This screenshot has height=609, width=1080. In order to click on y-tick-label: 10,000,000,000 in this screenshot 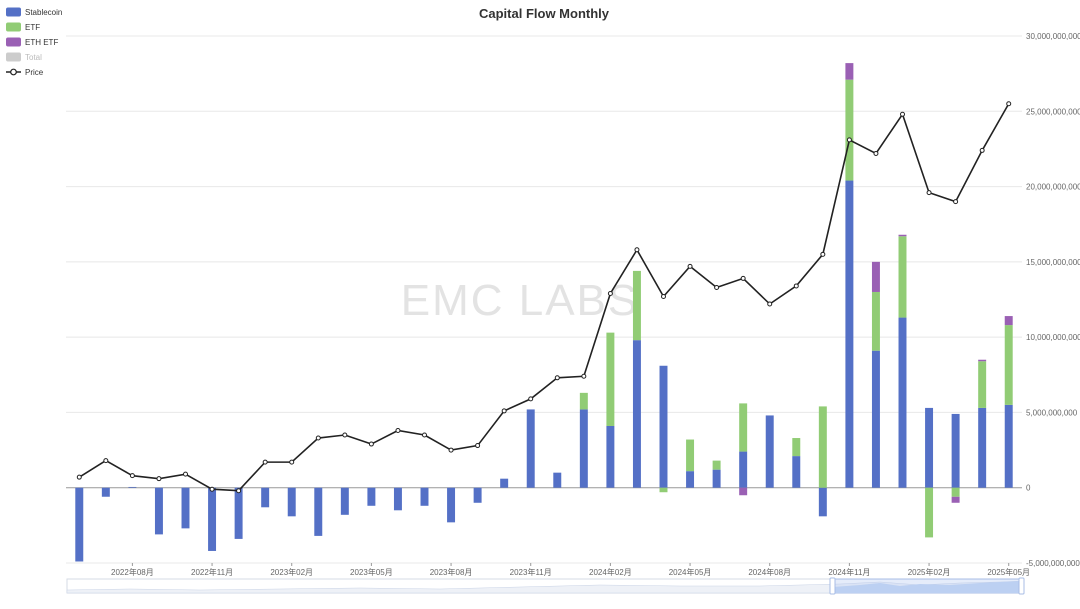, I will do `click(1053, 337)`.